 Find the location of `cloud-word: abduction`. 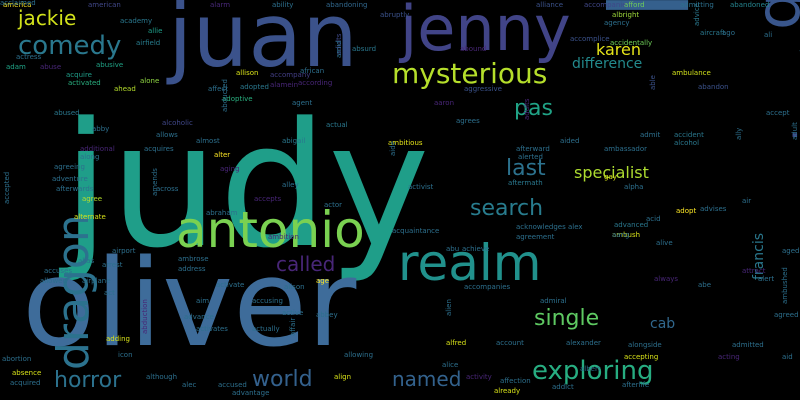

cloud-word: abduction is located at coordinates (145, 316).